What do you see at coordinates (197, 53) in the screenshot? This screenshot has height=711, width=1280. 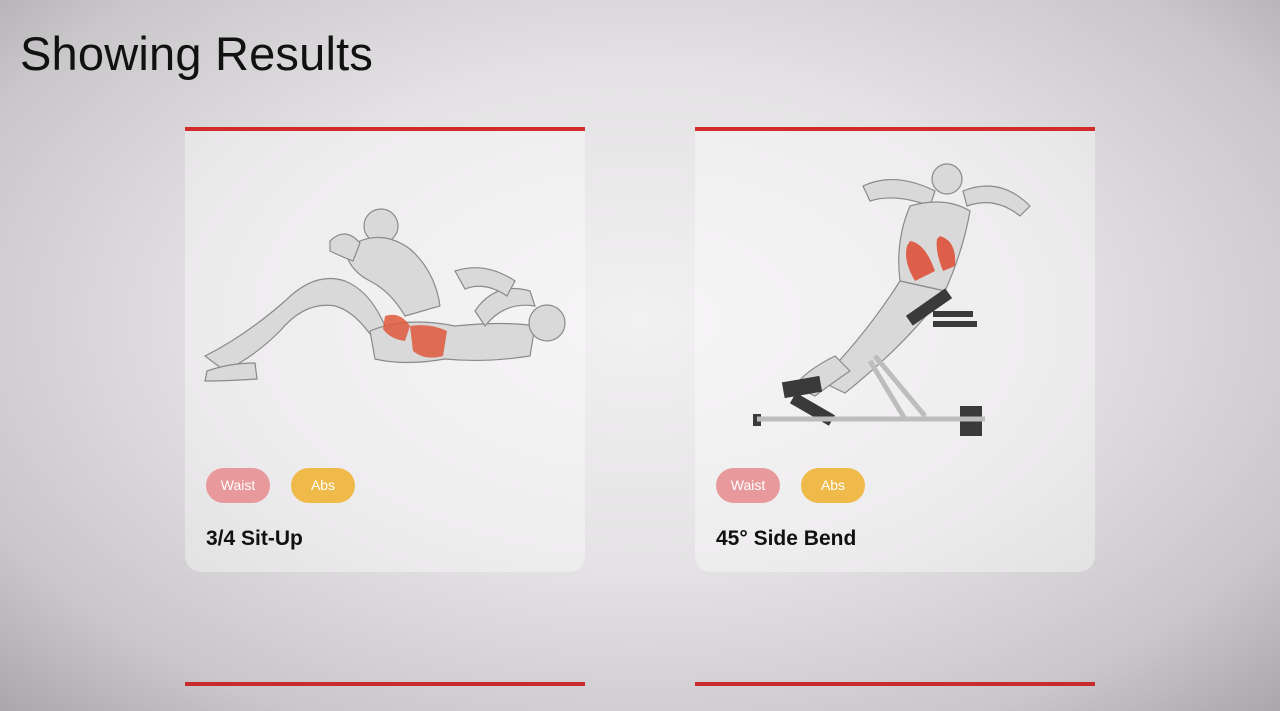 I see `page-title: Showing Results` at bounding box center [197, 53].